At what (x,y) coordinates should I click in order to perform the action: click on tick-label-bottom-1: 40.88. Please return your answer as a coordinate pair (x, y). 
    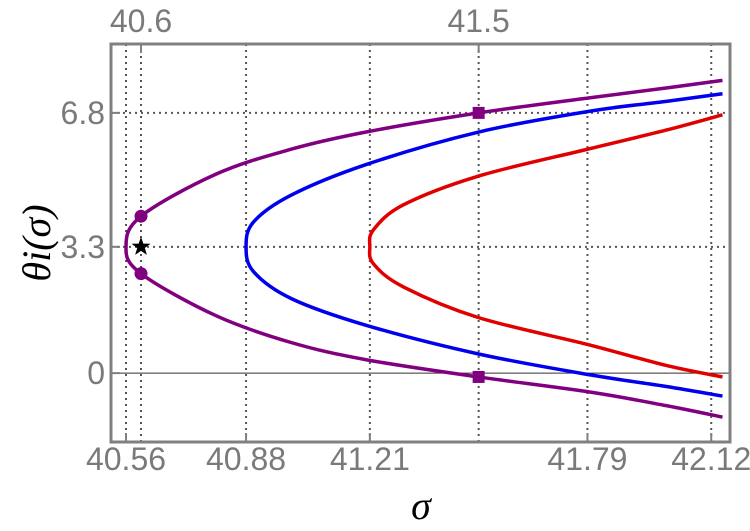
    Looking at the image, I should click on (246, 459).